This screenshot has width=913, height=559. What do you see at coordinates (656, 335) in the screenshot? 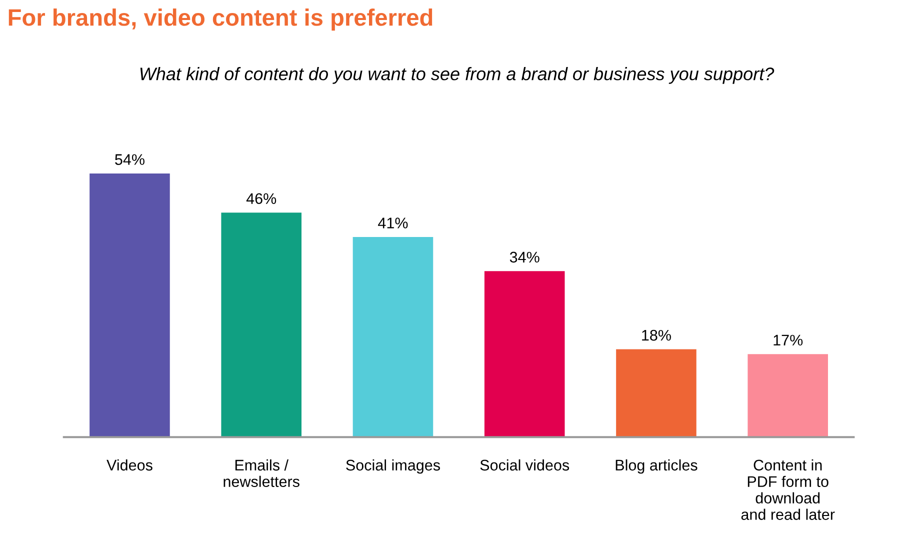
I see `data-label: 18%` at bounding box center [656, 335].